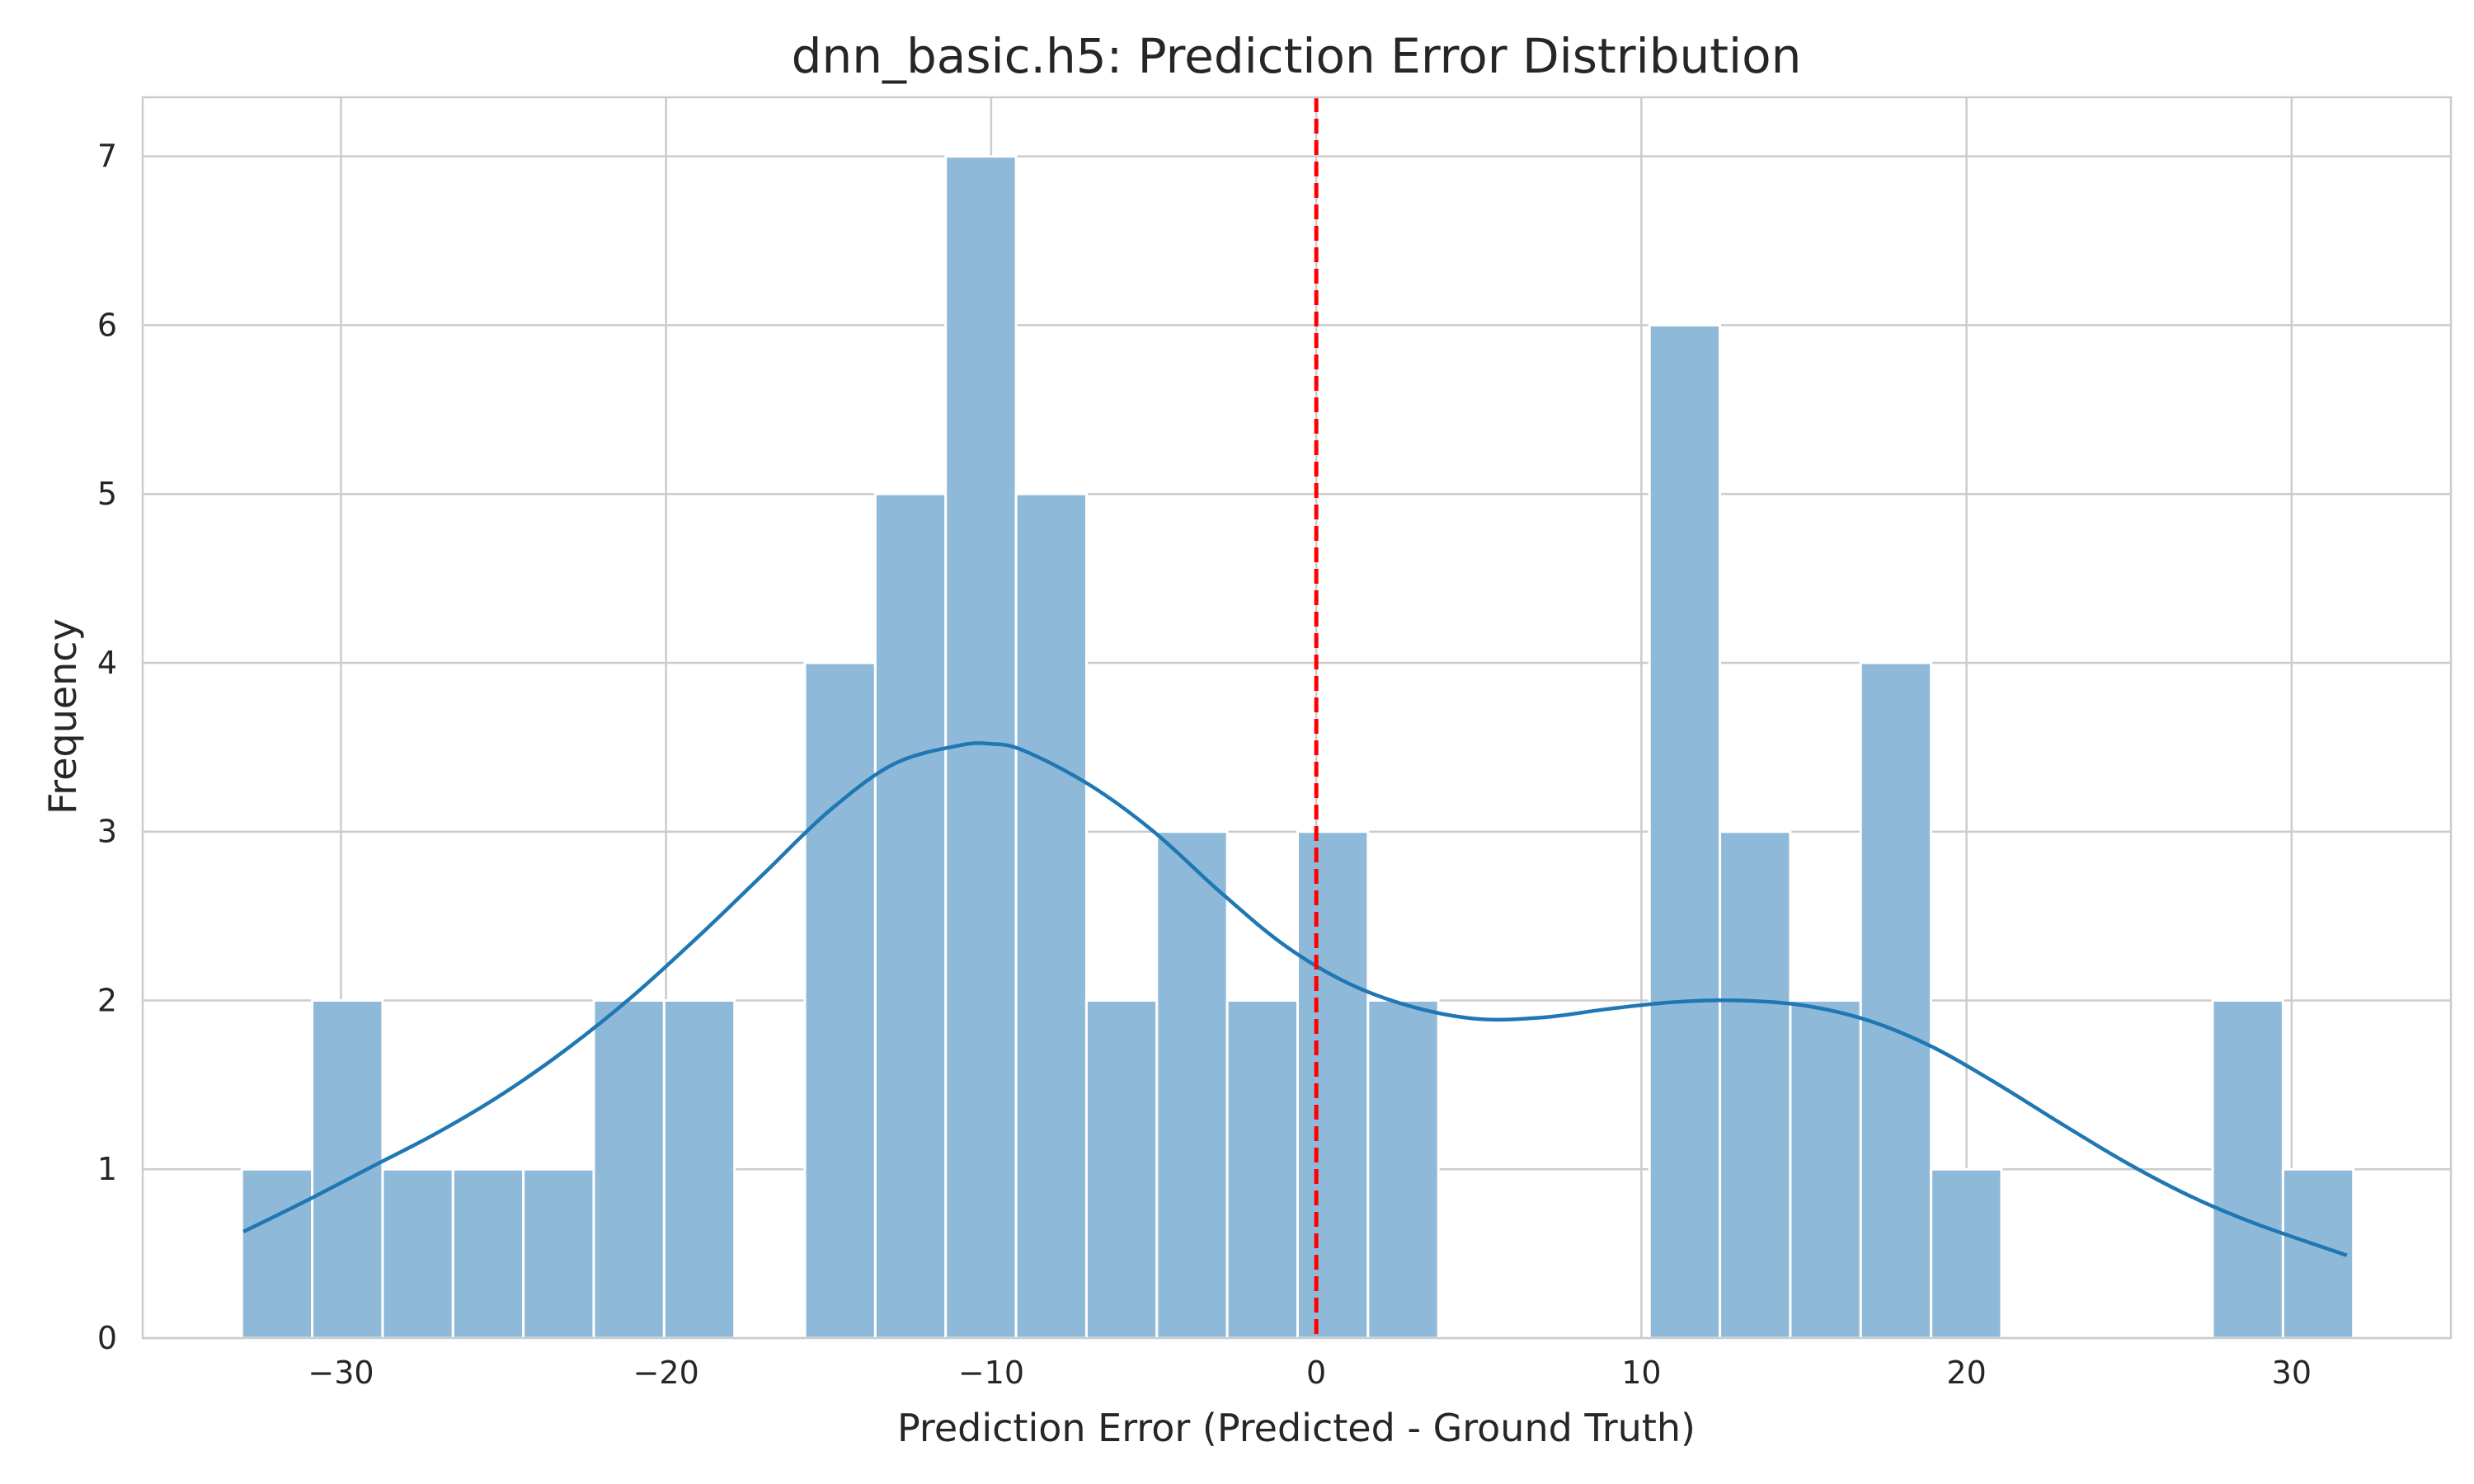 The width and height of the screenshot is (2474, 1484). Describe the element at coordinates (107, 832) in the screenshot. I see `y-tick-label: 3` at that location.